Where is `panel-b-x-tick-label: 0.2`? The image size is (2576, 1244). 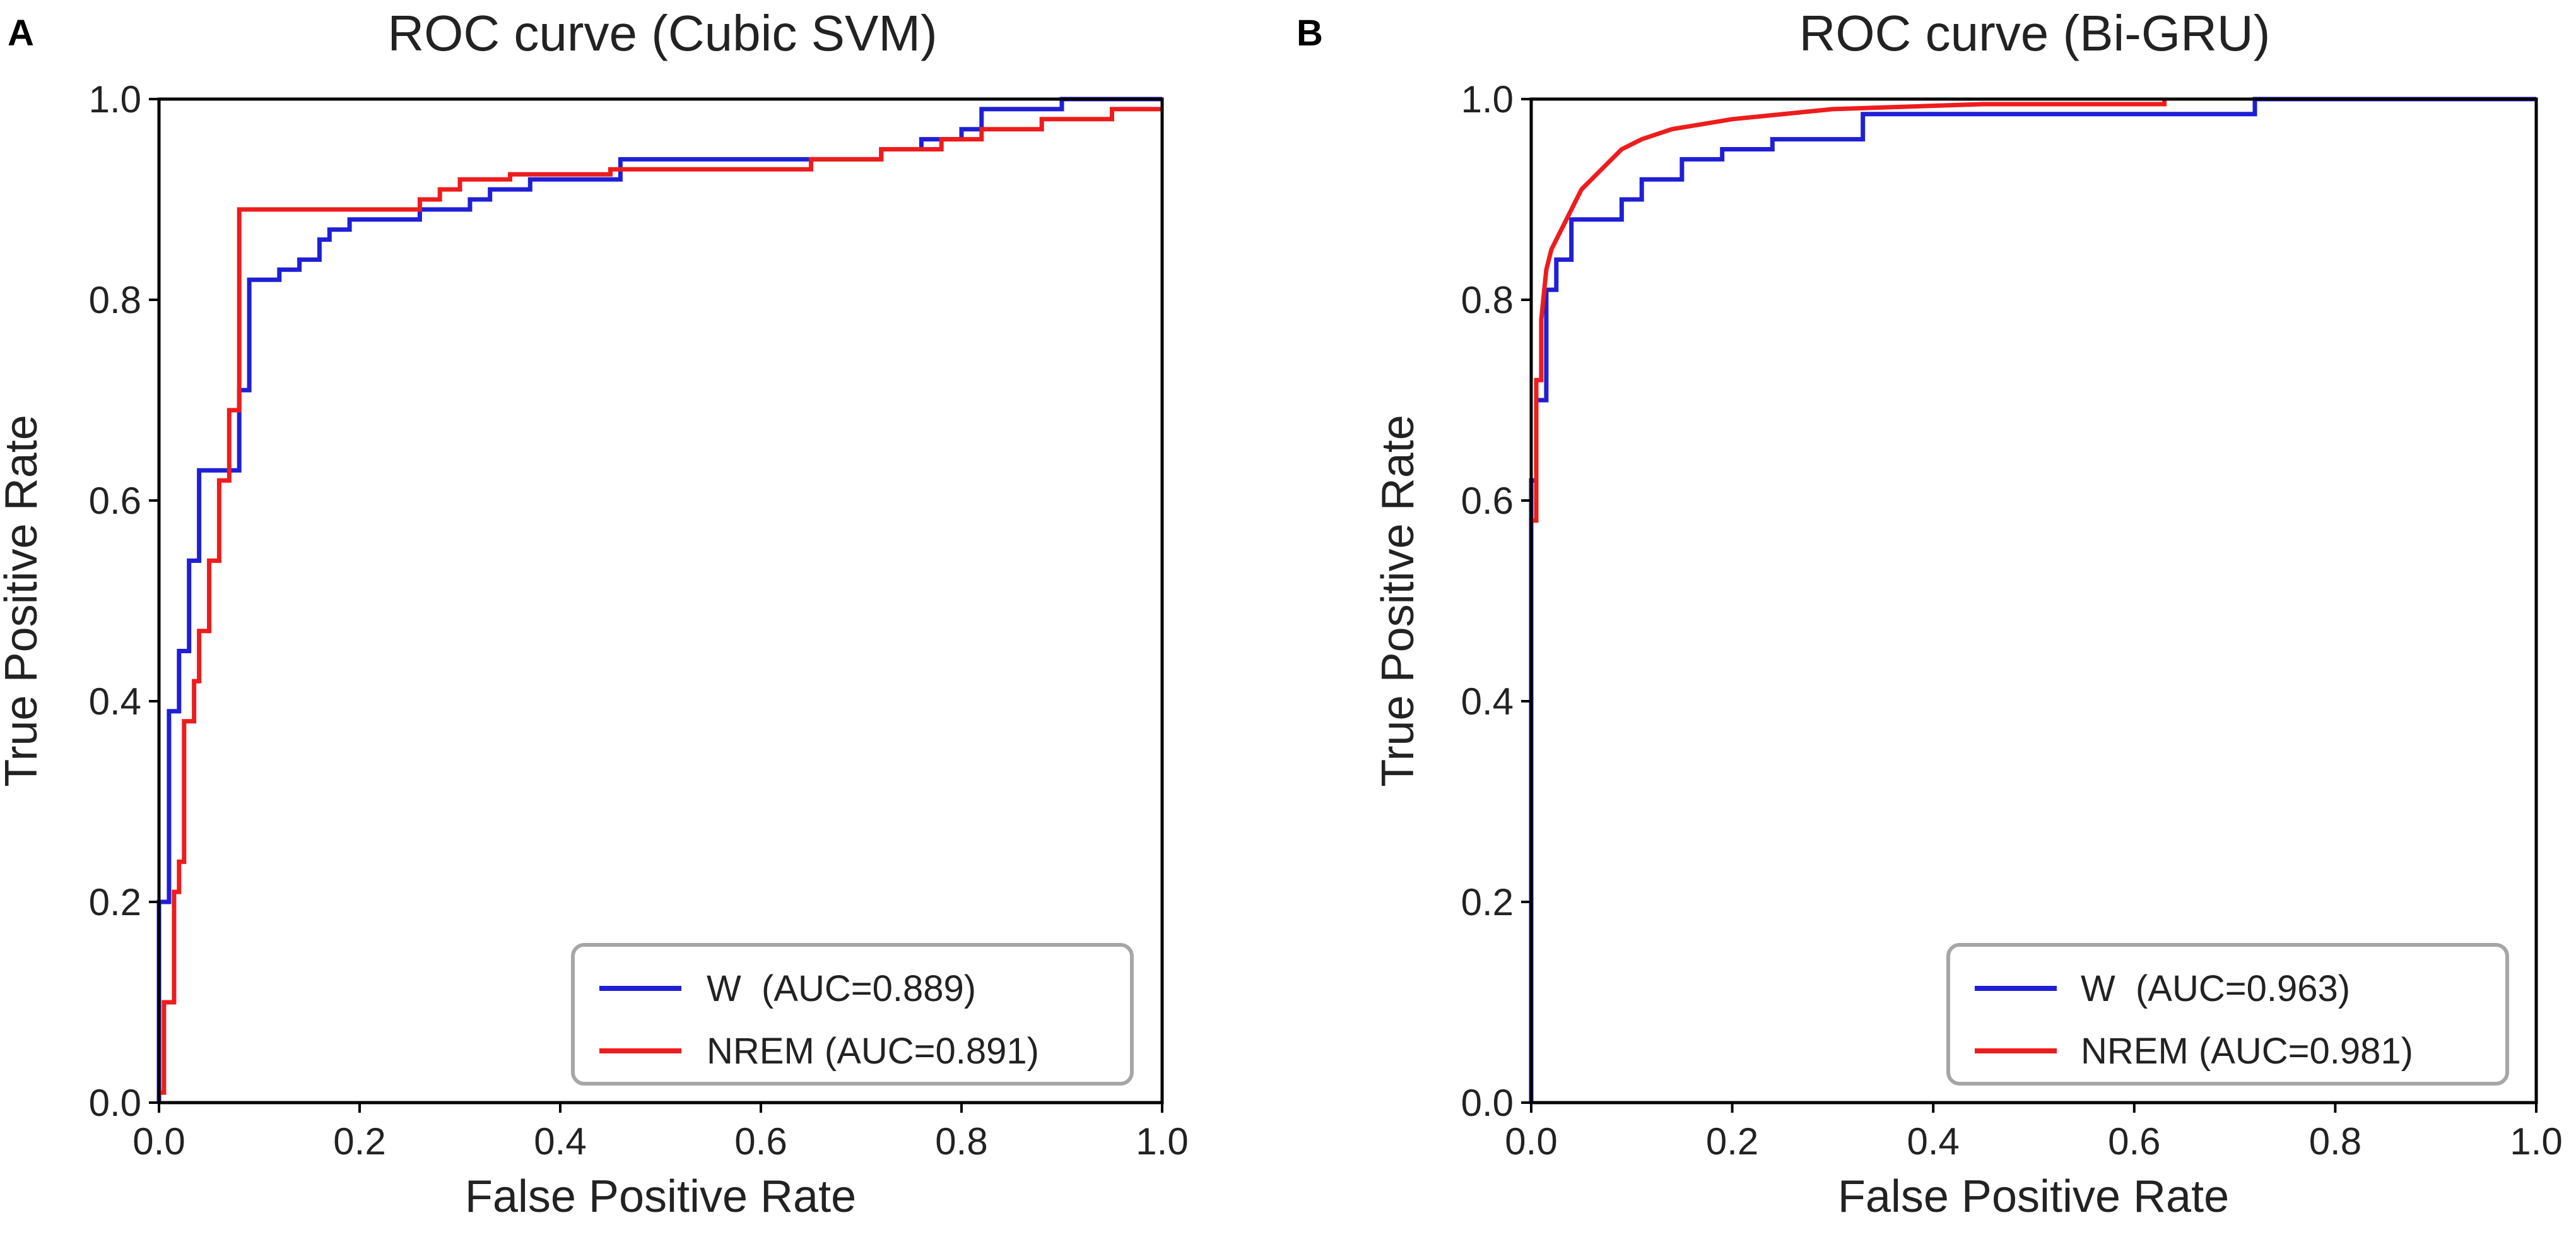 panel-b-x-tick-label: 0.2 is located at coordinates (1732, 1141).